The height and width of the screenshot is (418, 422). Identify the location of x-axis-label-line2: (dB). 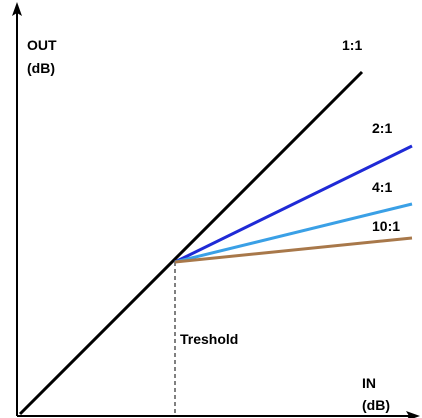
(376, 405).